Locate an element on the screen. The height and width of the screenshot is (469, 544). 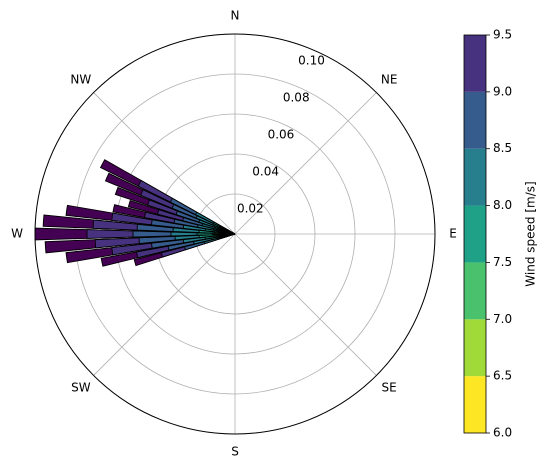
direction-label-nw: NW is located at coordinates (80, 79).